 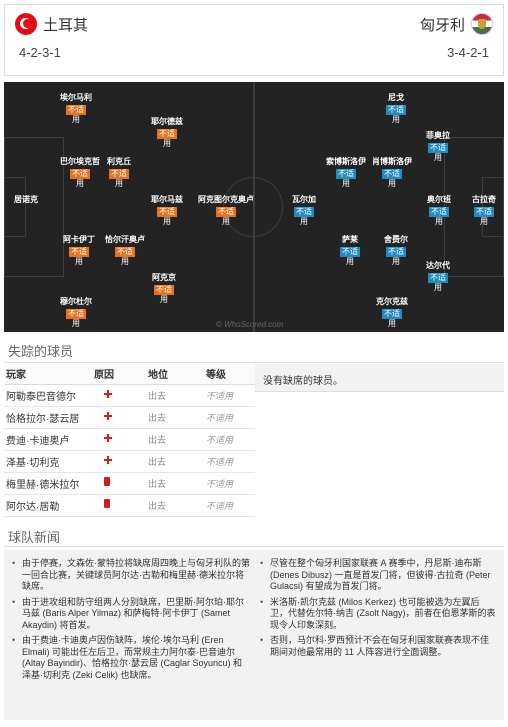 What do you see at coordinates (226, 199) in the screenshot?
I see `player-name: 阿克图尔克奥卢` at bounding box center [226, 199].